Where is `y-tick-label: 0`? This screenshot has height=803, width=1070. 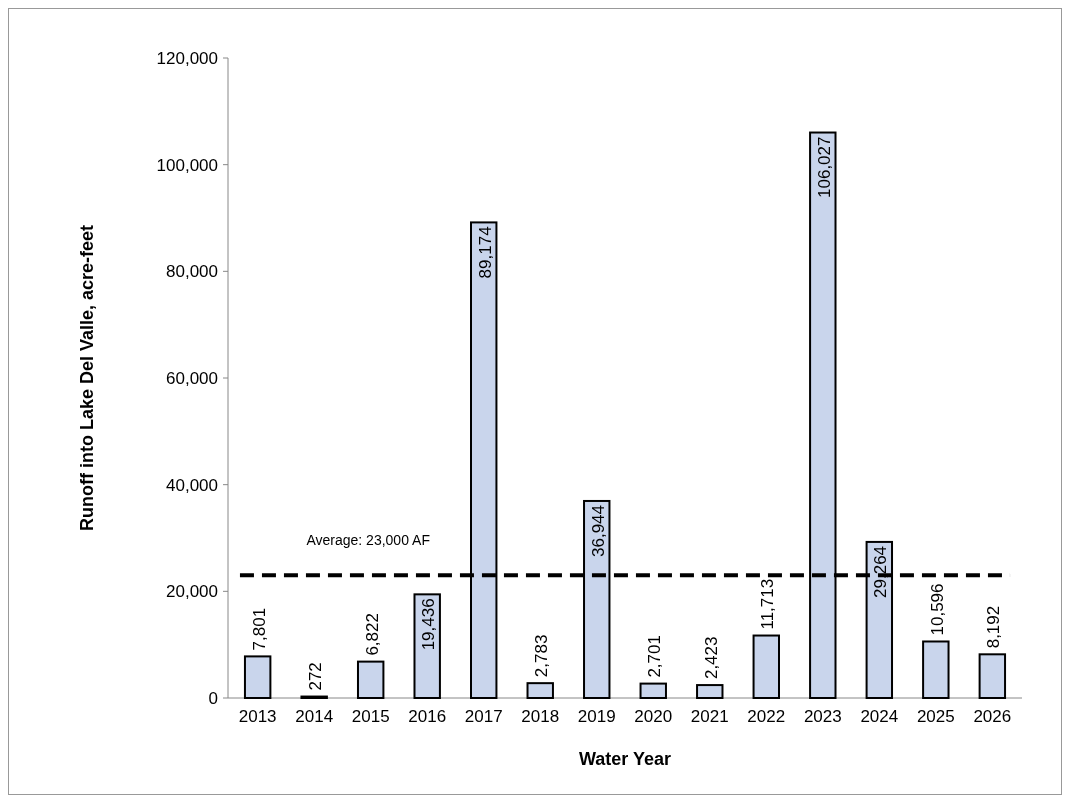
y-tick-label: 0 is located at coordinates (213, 698).